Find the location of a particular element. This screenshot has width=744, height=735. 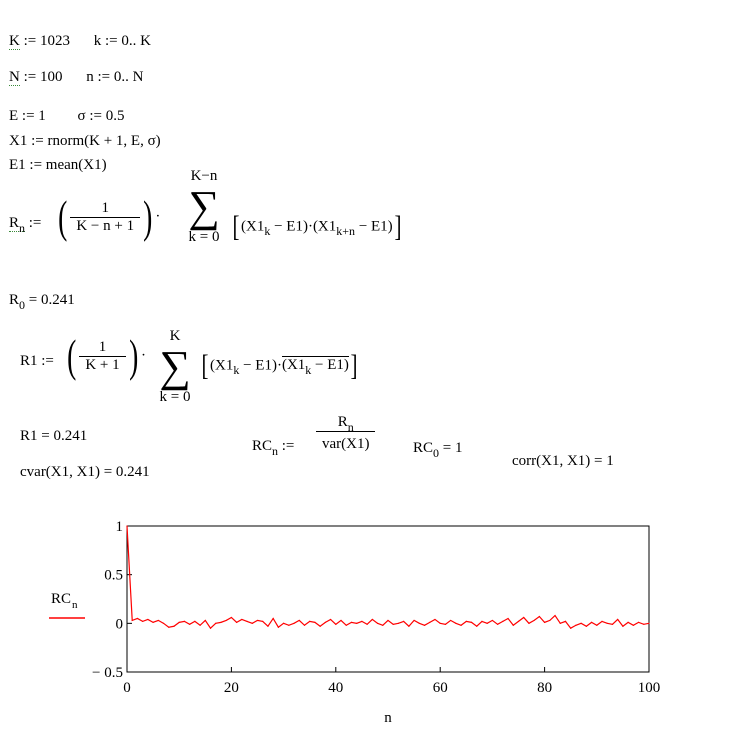

series-line is located at coordinates (388, 577).